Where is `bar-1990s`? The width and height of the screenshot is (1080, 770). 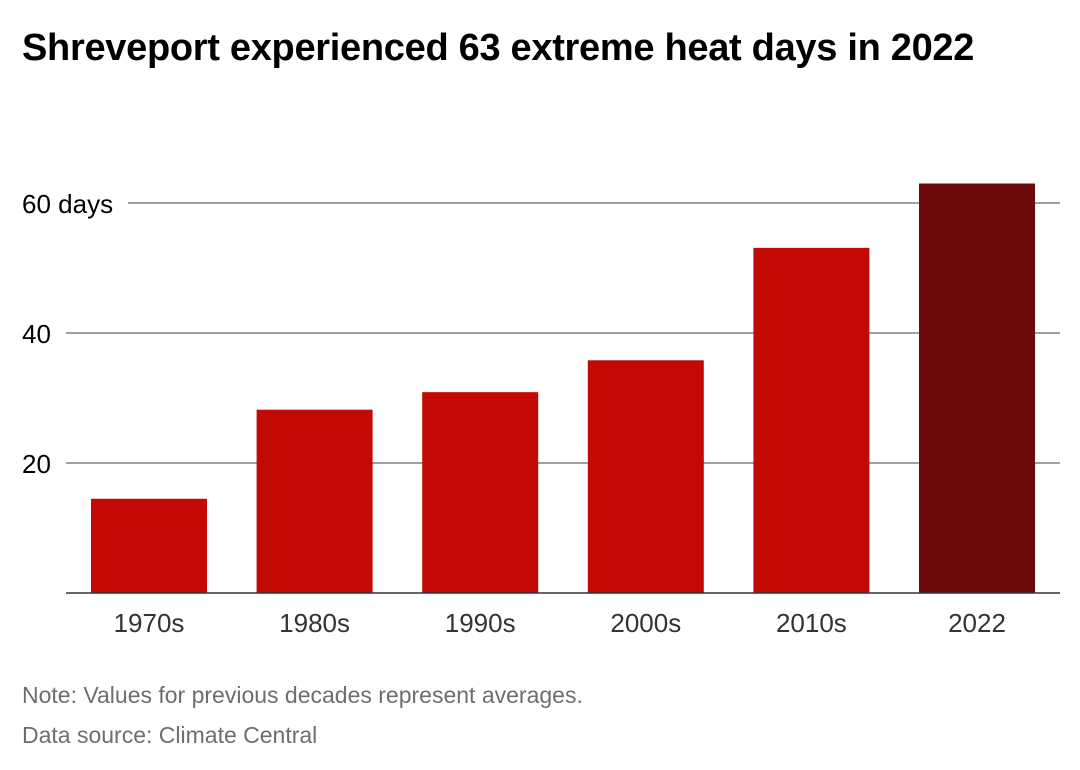
bar-1990s is located at coordinates (480, 492).